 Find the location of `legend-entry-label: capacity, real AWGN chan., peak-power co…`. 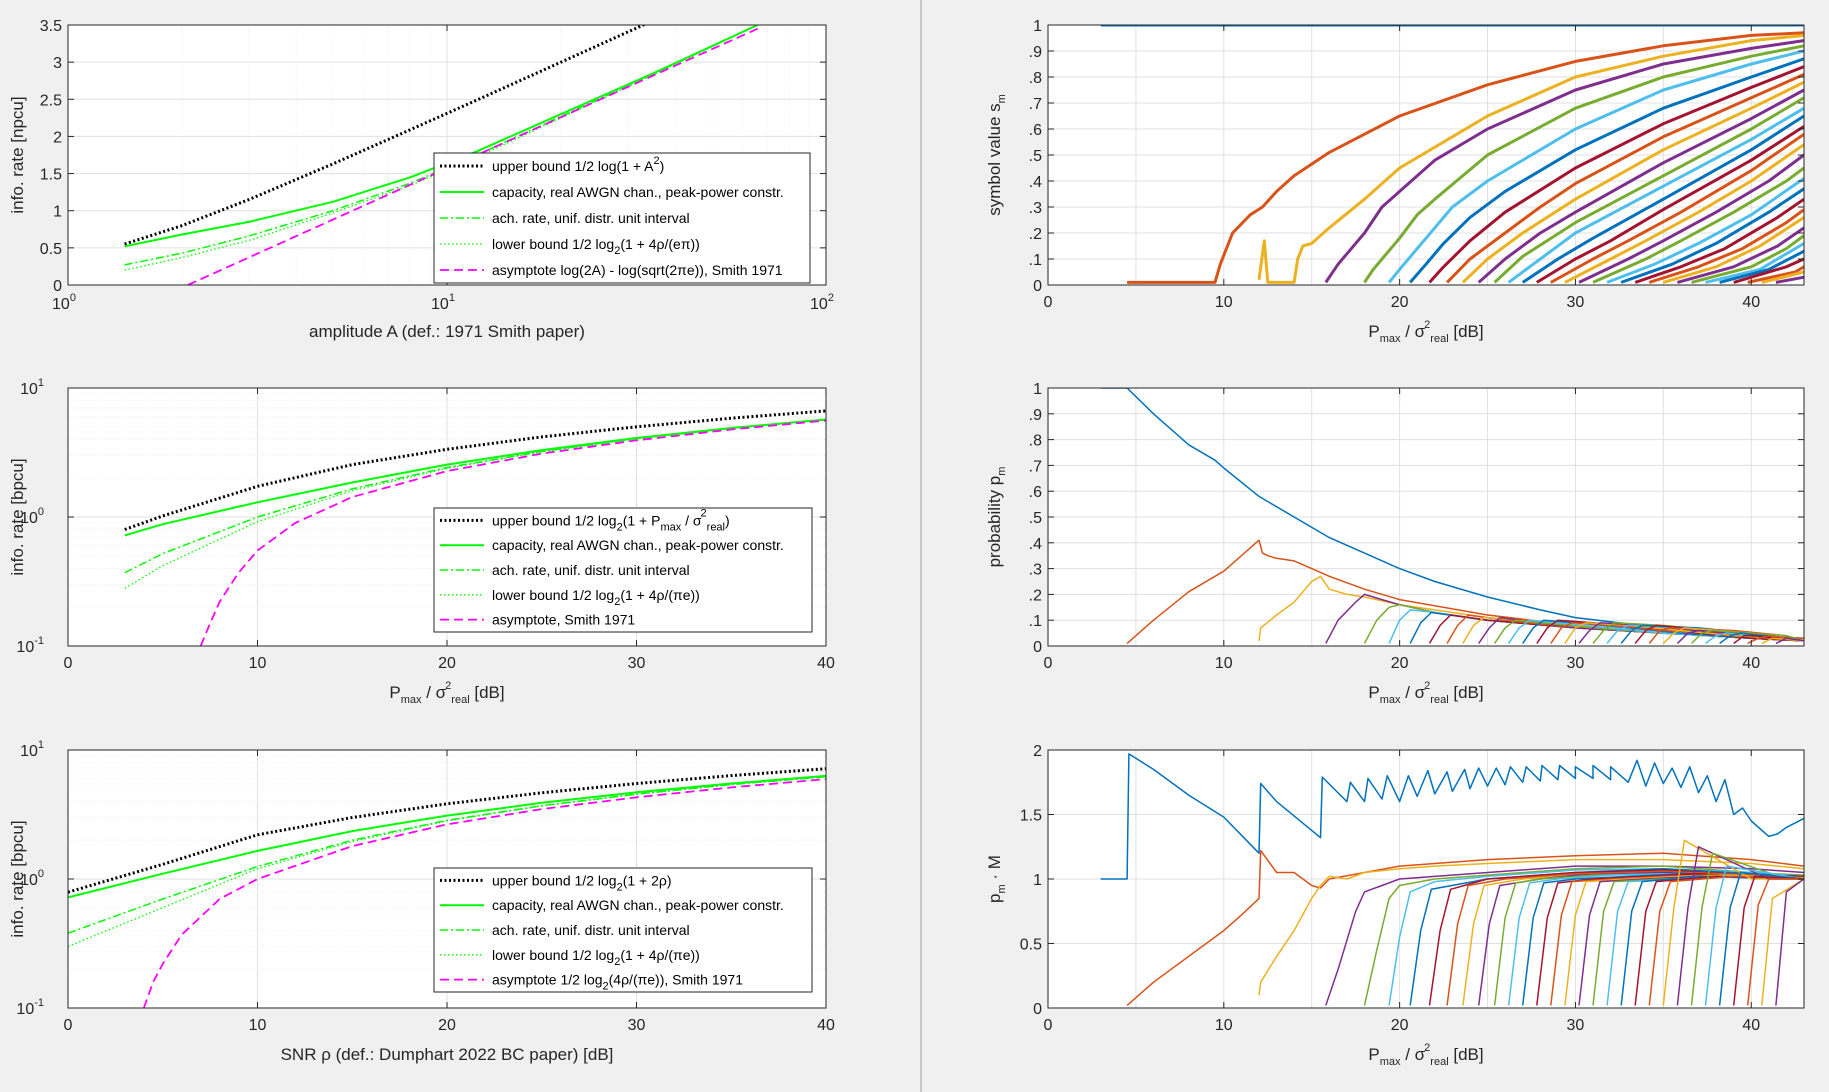

legend-entry-label: capacity, real AWGN chan., peak-power co… is located at coordinates (638, 192).